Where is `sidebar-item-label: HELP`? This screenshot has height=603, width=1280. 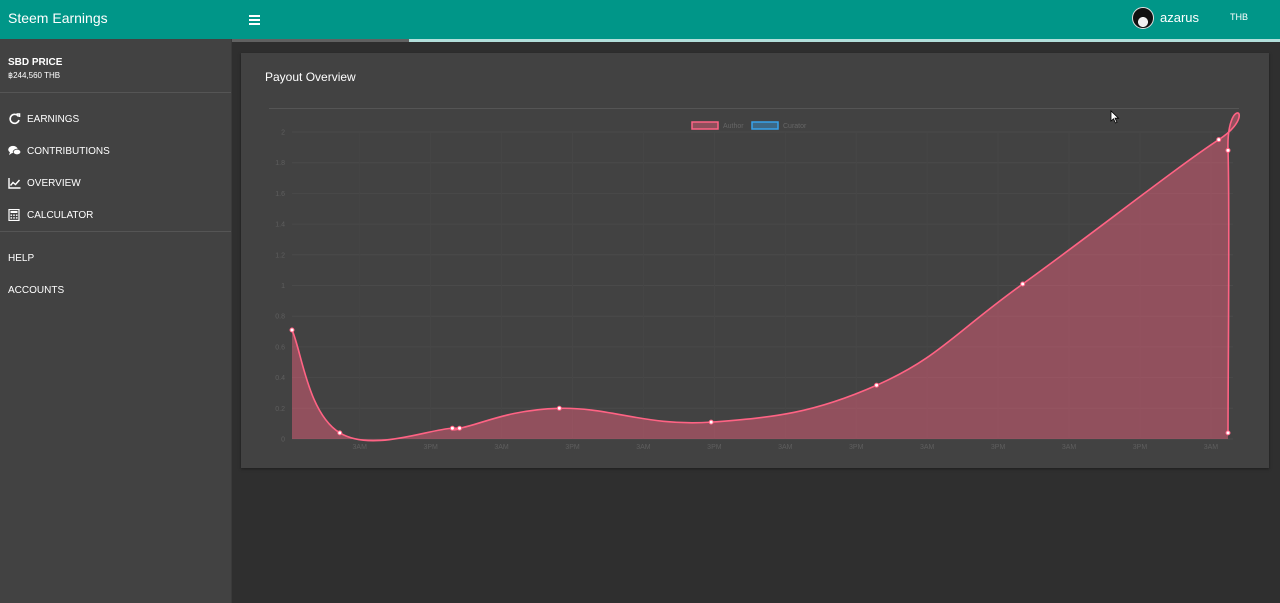 sidebar-item-label: HELP is located at coordinates (21, 258).